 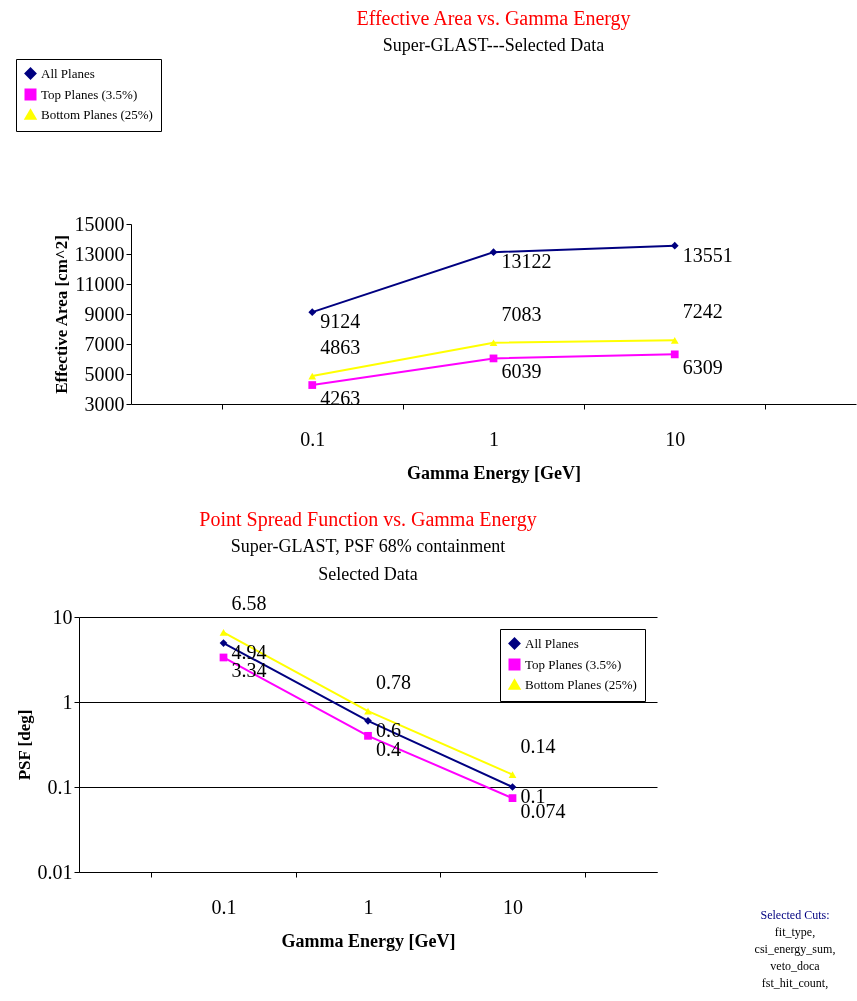 I want to click on data-label: 13551, so click(x=707, y=254).